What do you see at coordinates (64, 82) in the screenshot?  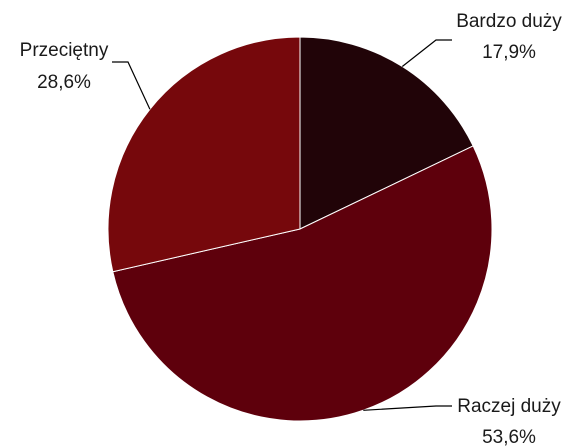 I see `slice-label-value-2: 28,6%` at bounding box center [64, 82].